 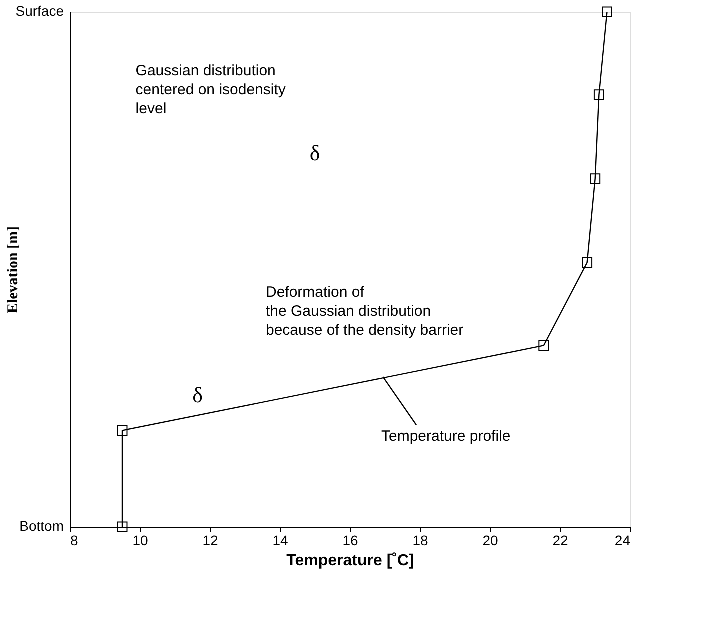 What do you see at coordinates (40, 11) in the screenshot?
I see `text: Surface` at bounding box center [40, 11].